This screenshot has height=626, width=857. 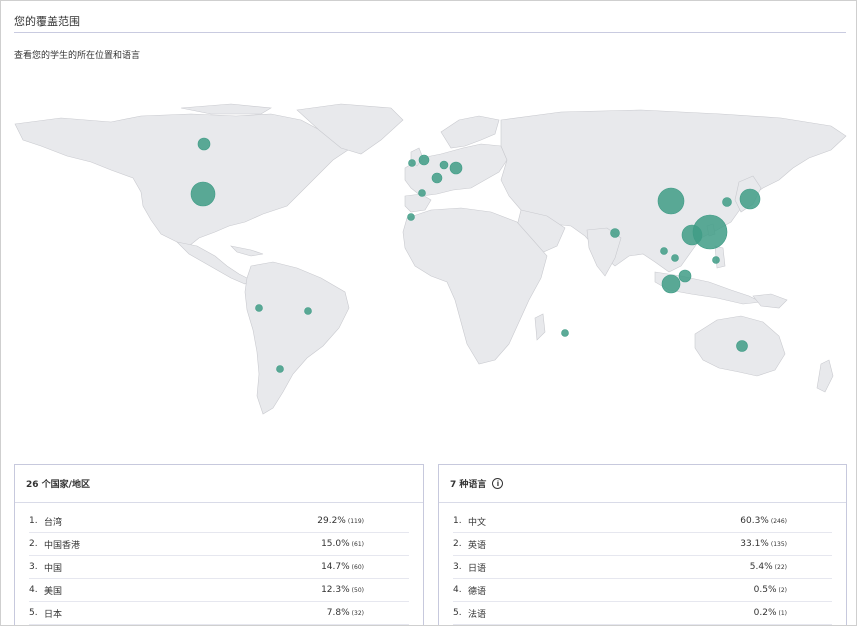 I want to click on percent-value: 7.8%, so click(x=338, y=613).